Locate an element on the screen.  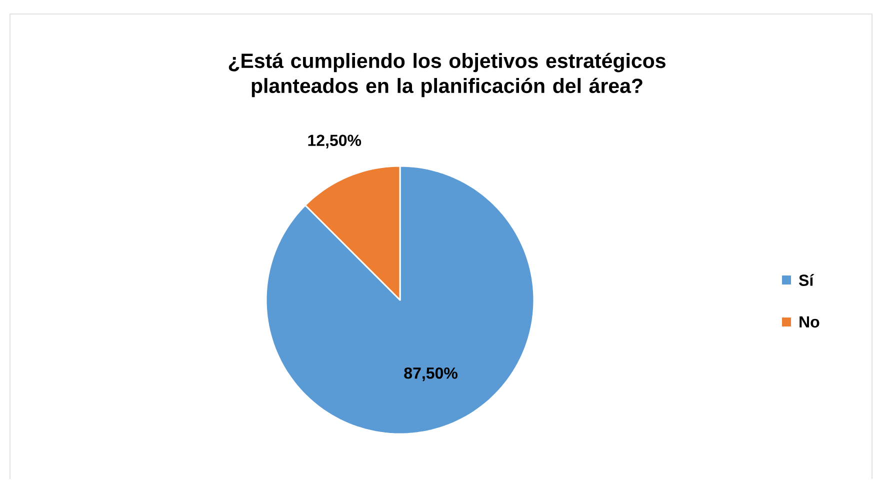
data-label: 12,50% is located at coordinates (335, 141).